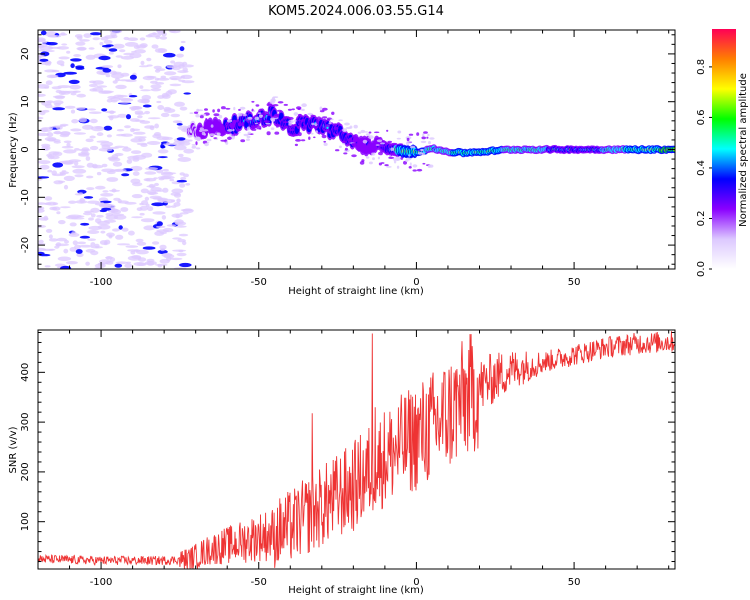 Image resolution: width=750 pixels, height=600 pixels. What do you see at coordinates (25, 101) in the screenshot?
I see `y-tick-label: 10` at bounding box center [25, 101].